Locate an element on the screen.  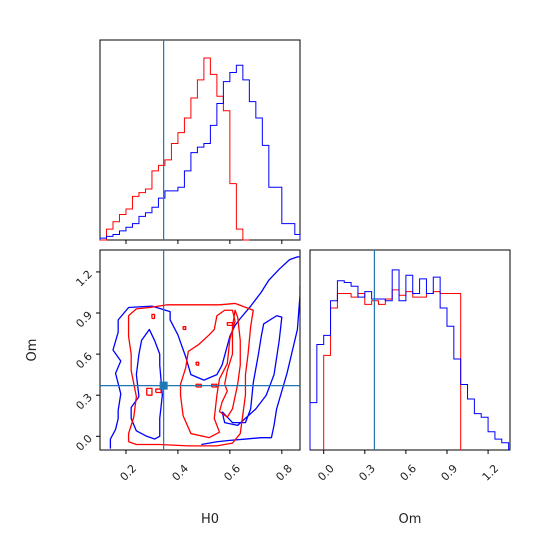
joint-ytick-label-2: 0.6 is located at coordinates (84, 361).